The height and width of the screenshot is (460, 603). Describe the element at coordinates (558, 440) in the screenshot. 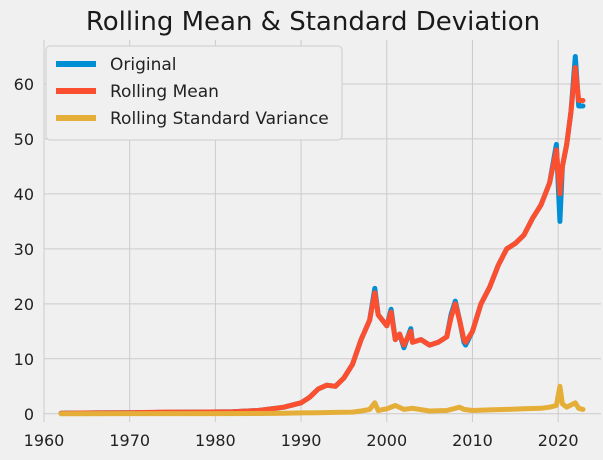

I see `x-tick-label: 2020` at that location.